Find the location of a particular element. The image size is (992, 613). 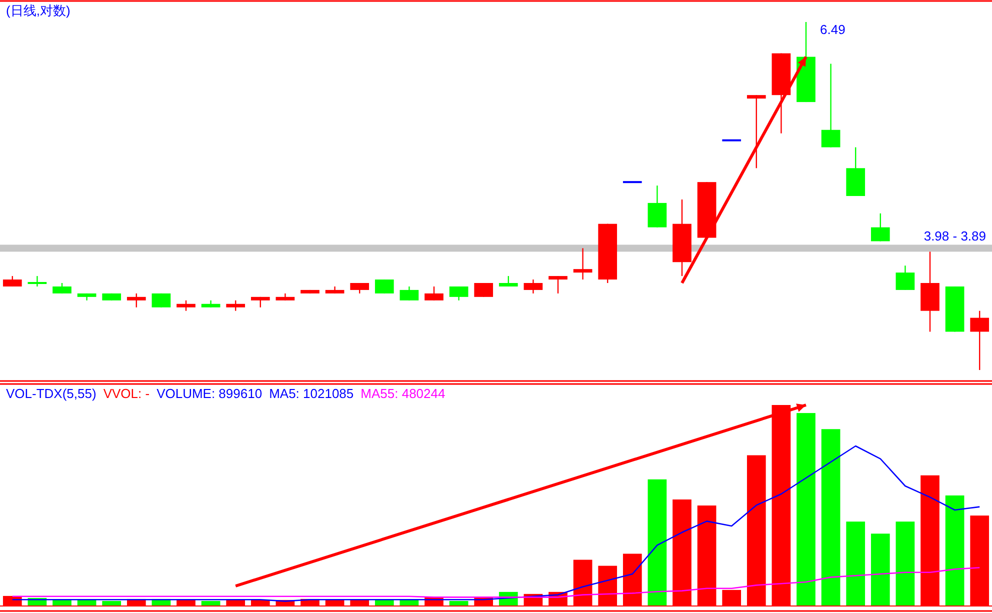

annotation: VOLUME: 899610 is located at coordinates (209, 393).